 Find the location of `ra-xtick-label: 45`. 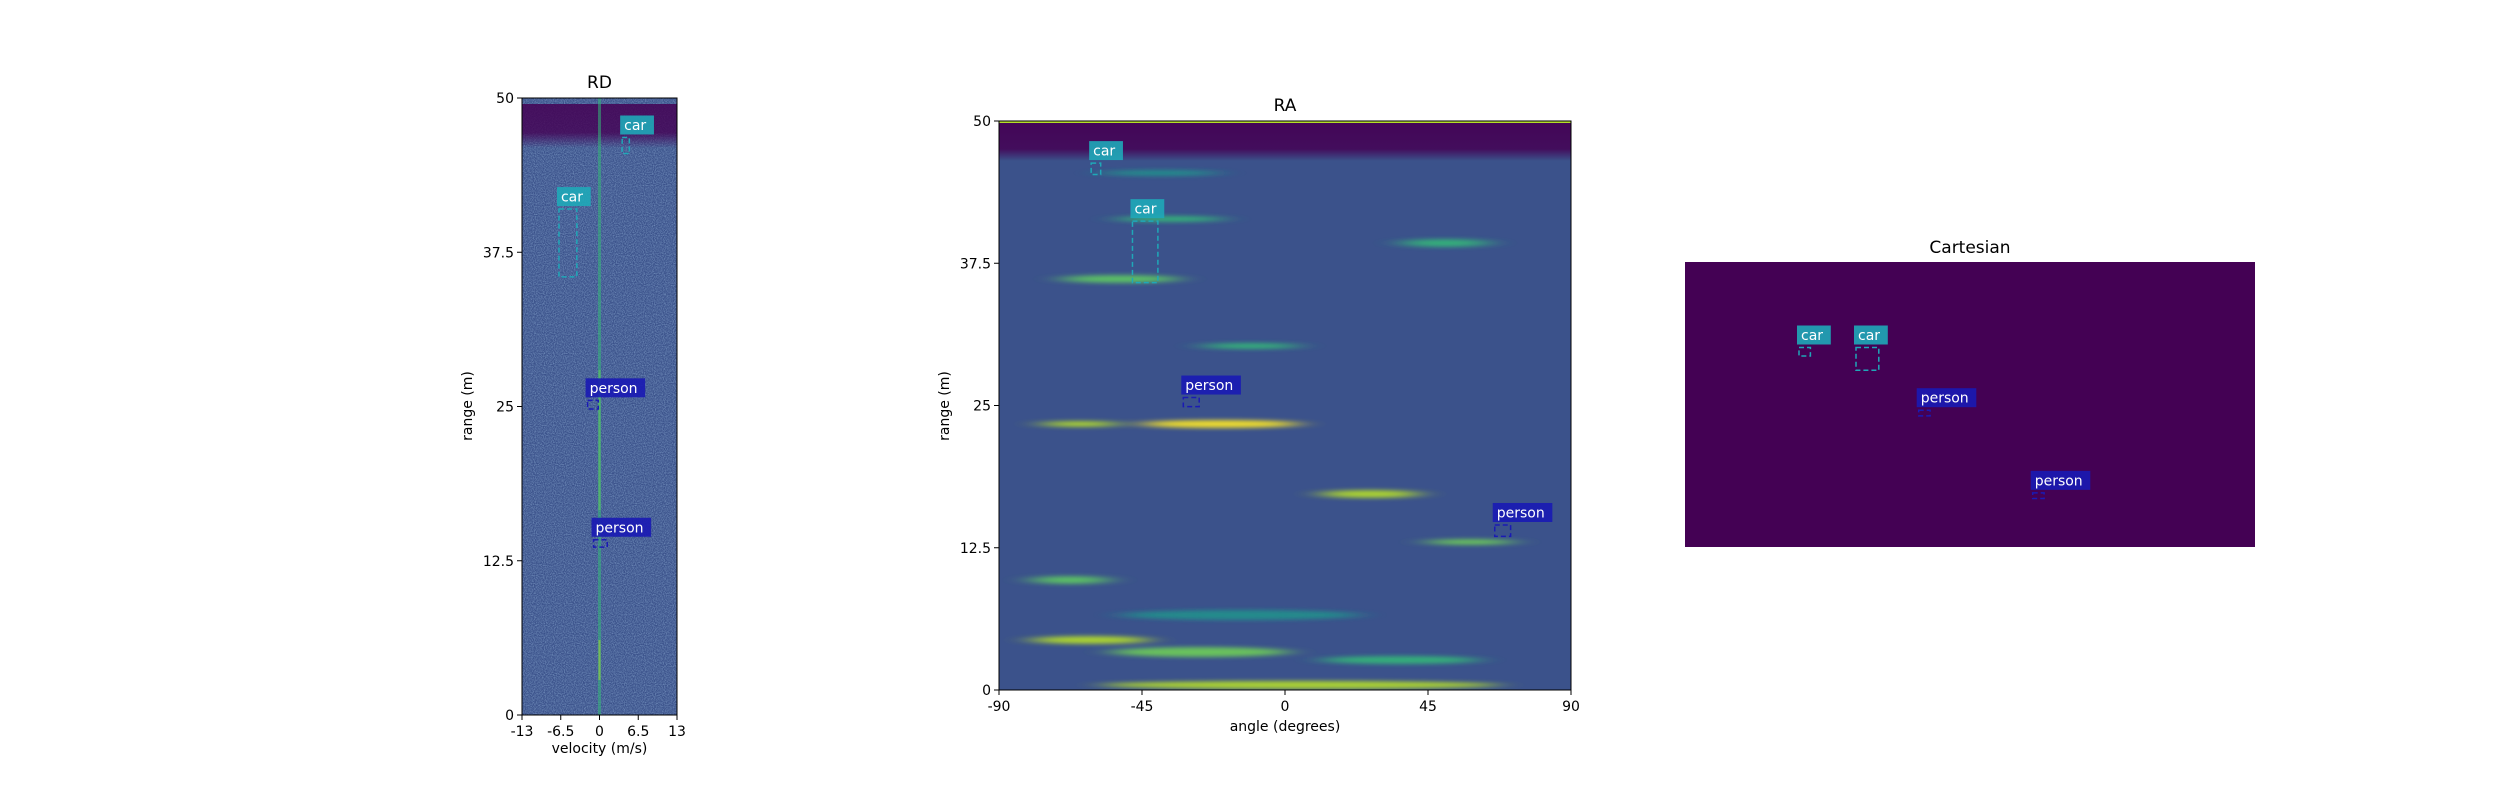

ra-xtick-label: 45 is located at coordinates (1428, 707).